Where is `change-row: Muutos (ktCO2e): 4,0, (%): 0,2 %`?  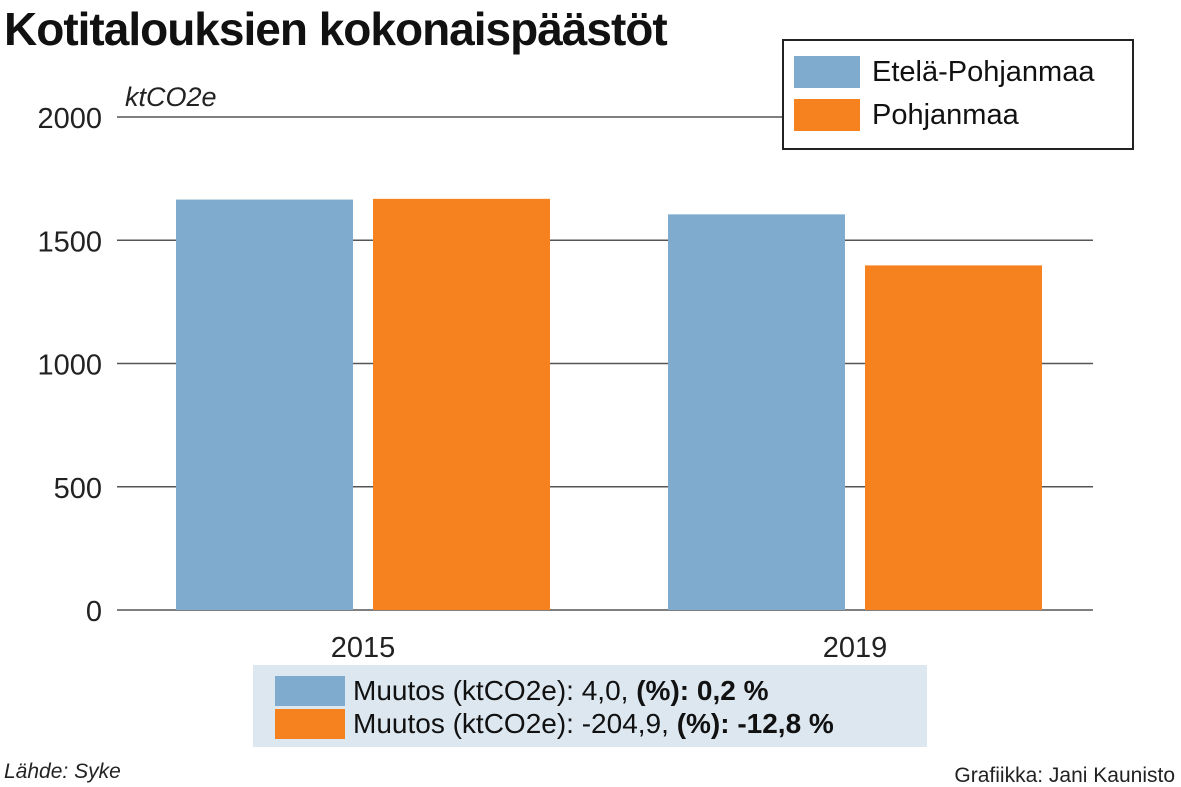 change-row: Muutos (ktCO2e): 4,0, (%): 0,2 % is located at coordinates (521, 691).